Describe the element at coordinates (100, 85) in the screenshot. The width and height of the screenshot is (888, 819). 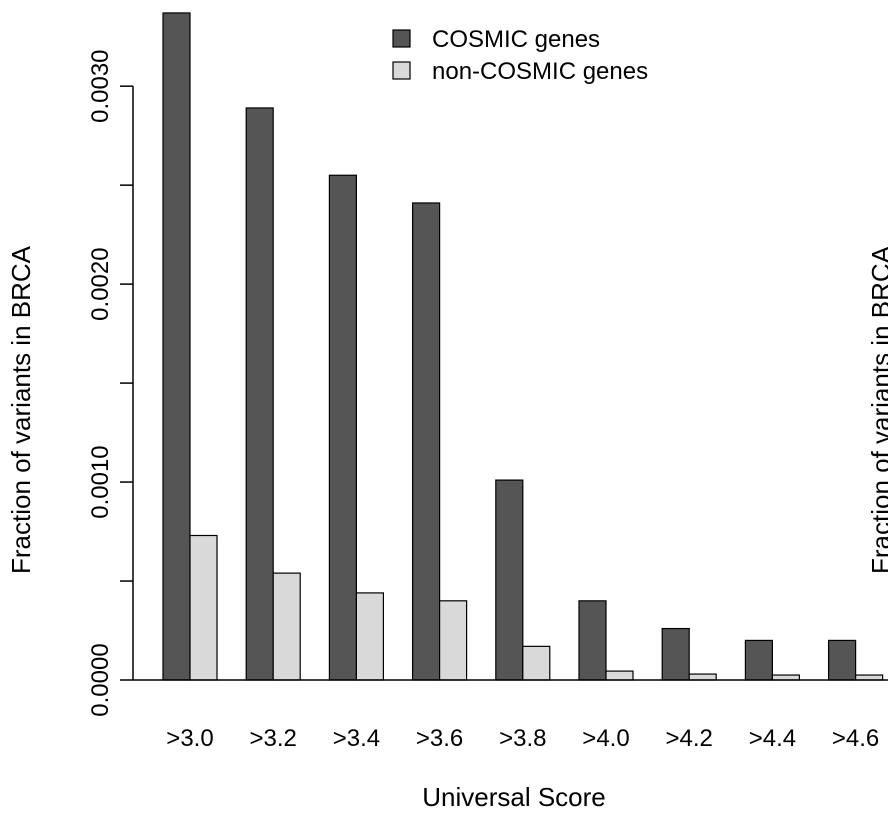
I see `y-tick-label: 0.0030` at that location.